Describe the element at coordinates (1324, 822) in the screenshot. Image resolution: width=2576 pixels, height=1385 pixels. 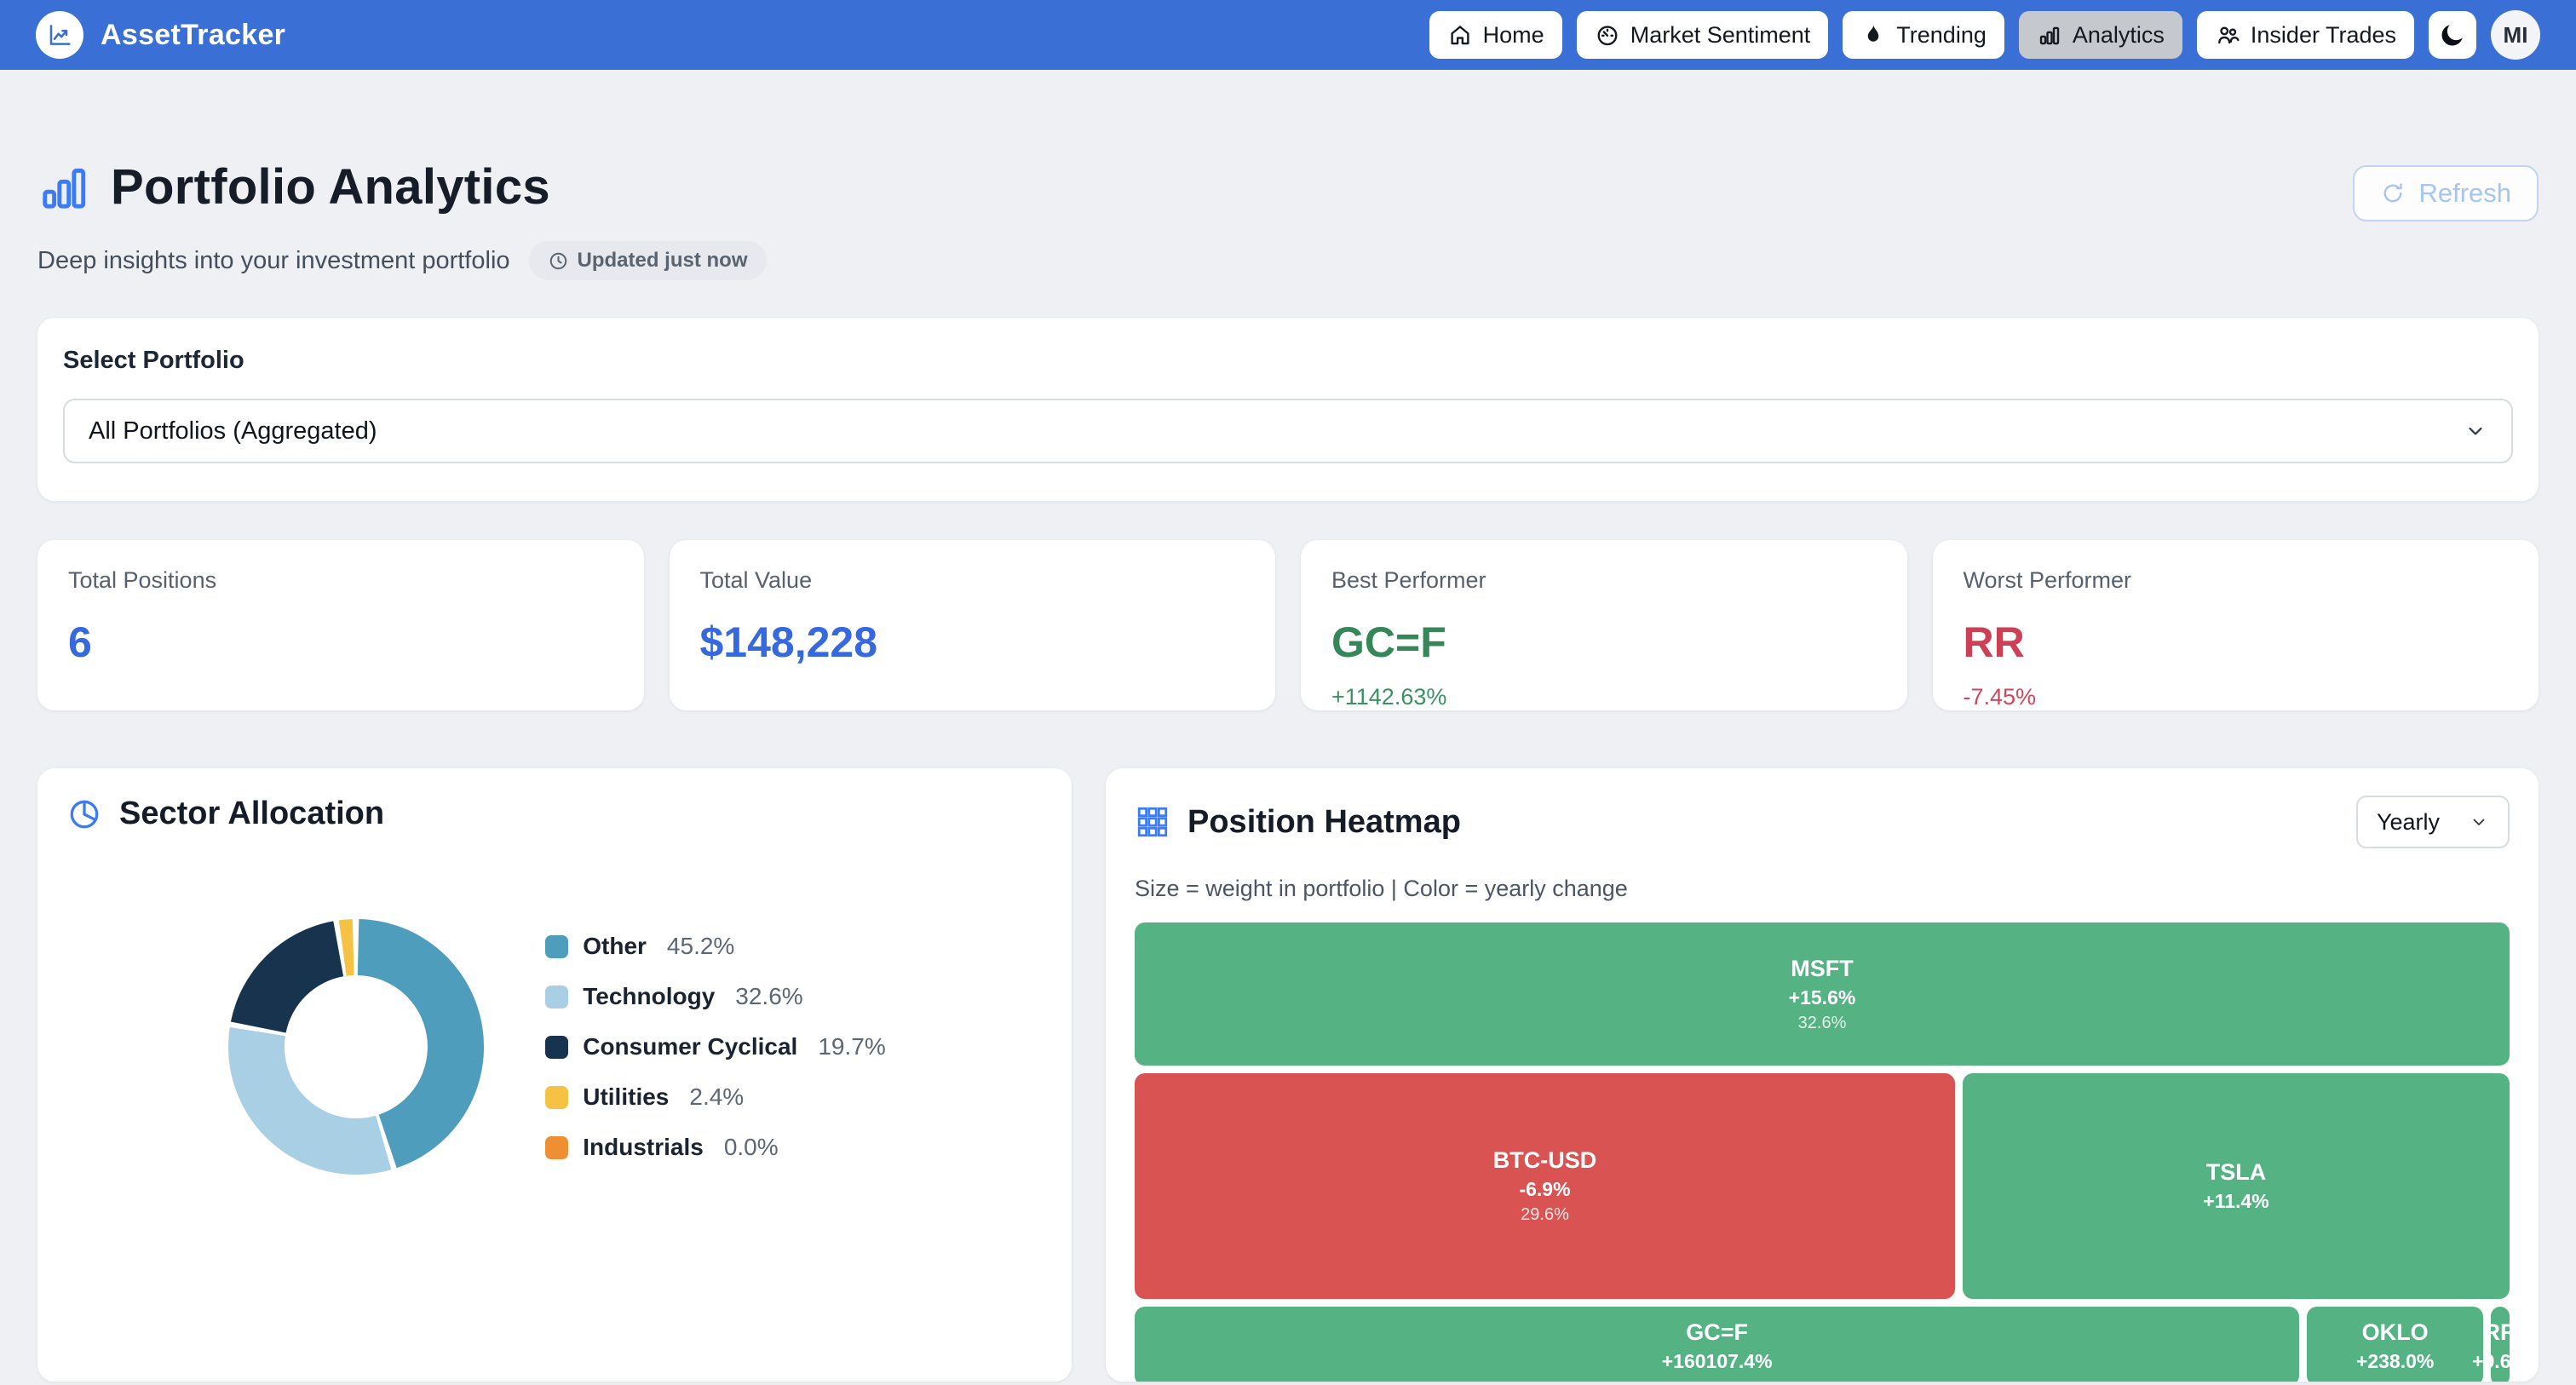
I see `position-heatmap-title: Position Heatmap` at that location.